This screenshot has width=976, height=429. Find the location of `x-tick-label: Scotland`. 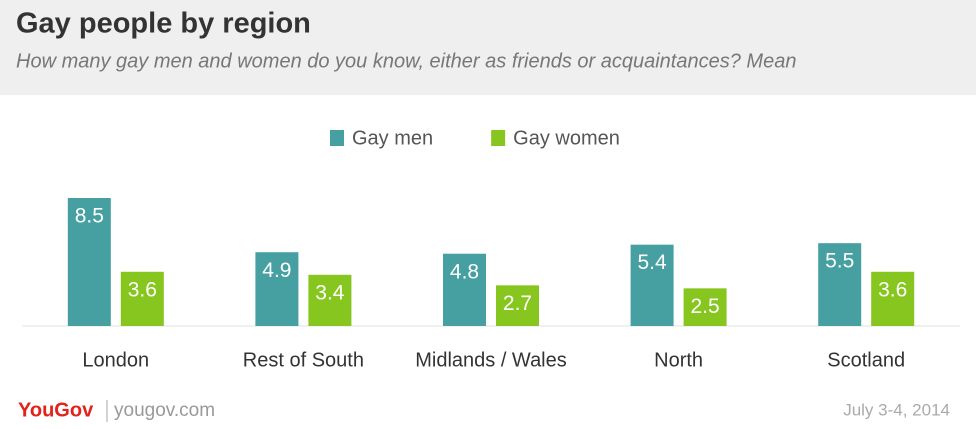

x-tick-label: Scotland is located at coordinates (866, 360).